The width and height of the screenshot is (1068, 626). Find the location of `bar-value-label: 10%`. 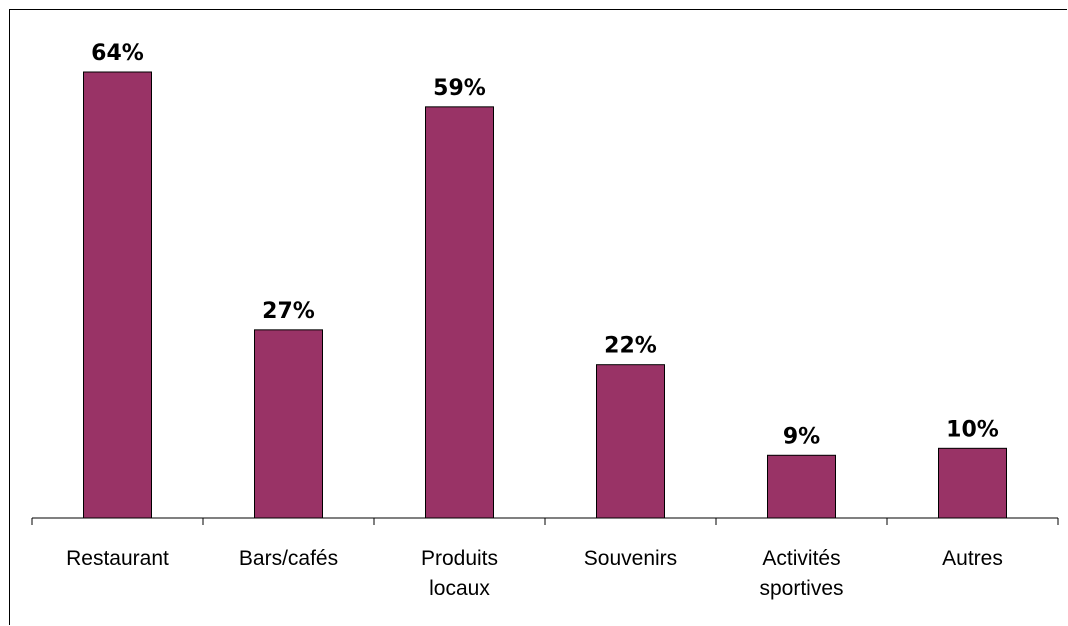

bar-value-label: 10% is located at coordinates (972, 429).